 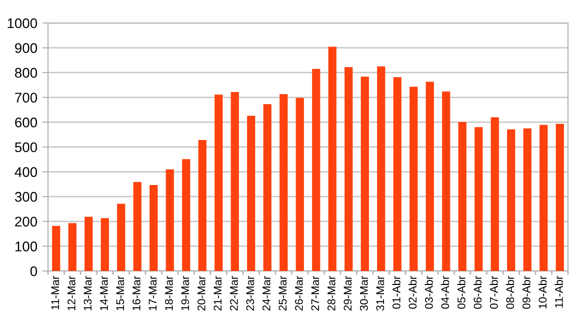 What do you see at coordinates (26, 147) in the screenshot?
I see `y-tick-label: 500` at bounding box center [26, 147].